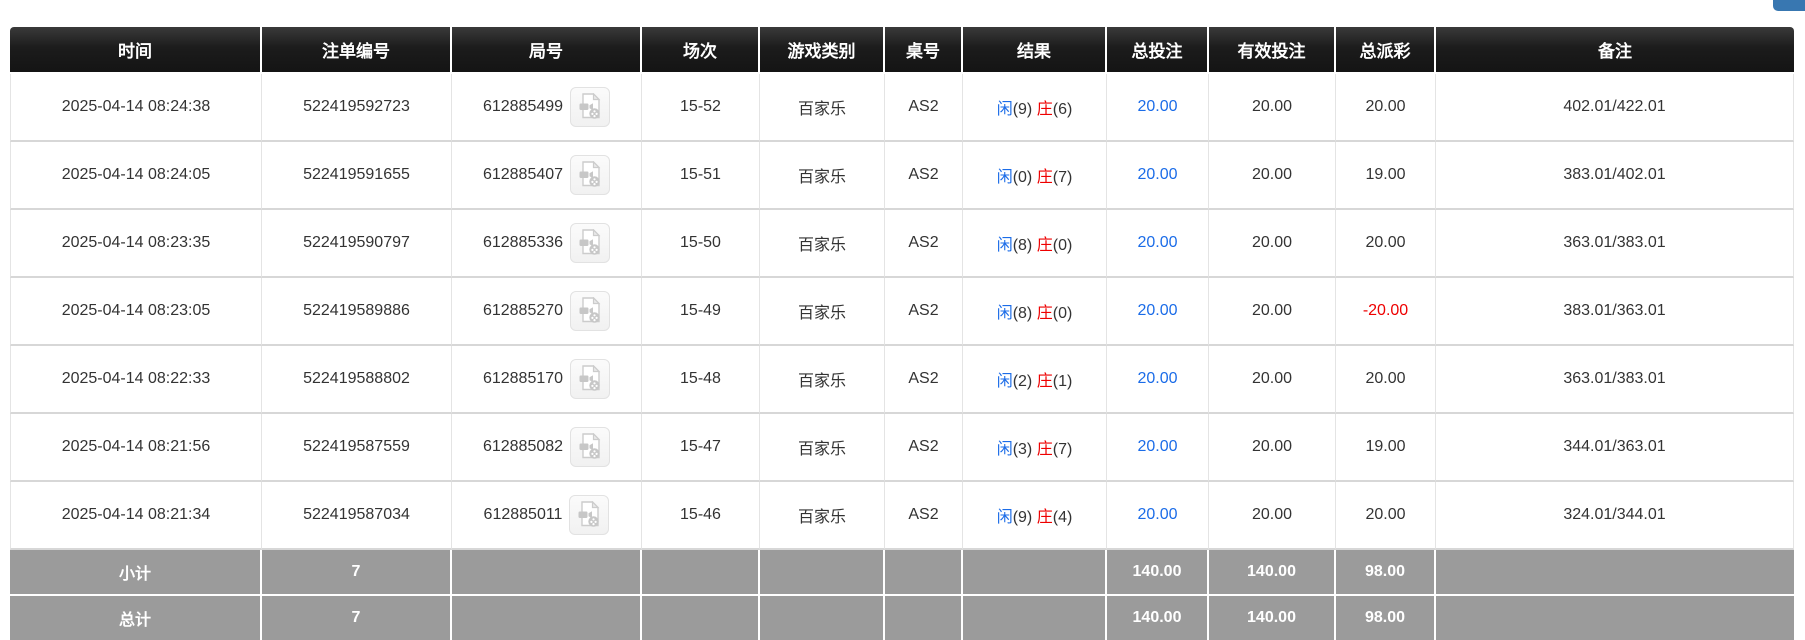  I want to click on cell-time: 2025-04-14 08:21:56, so click(136, 448).